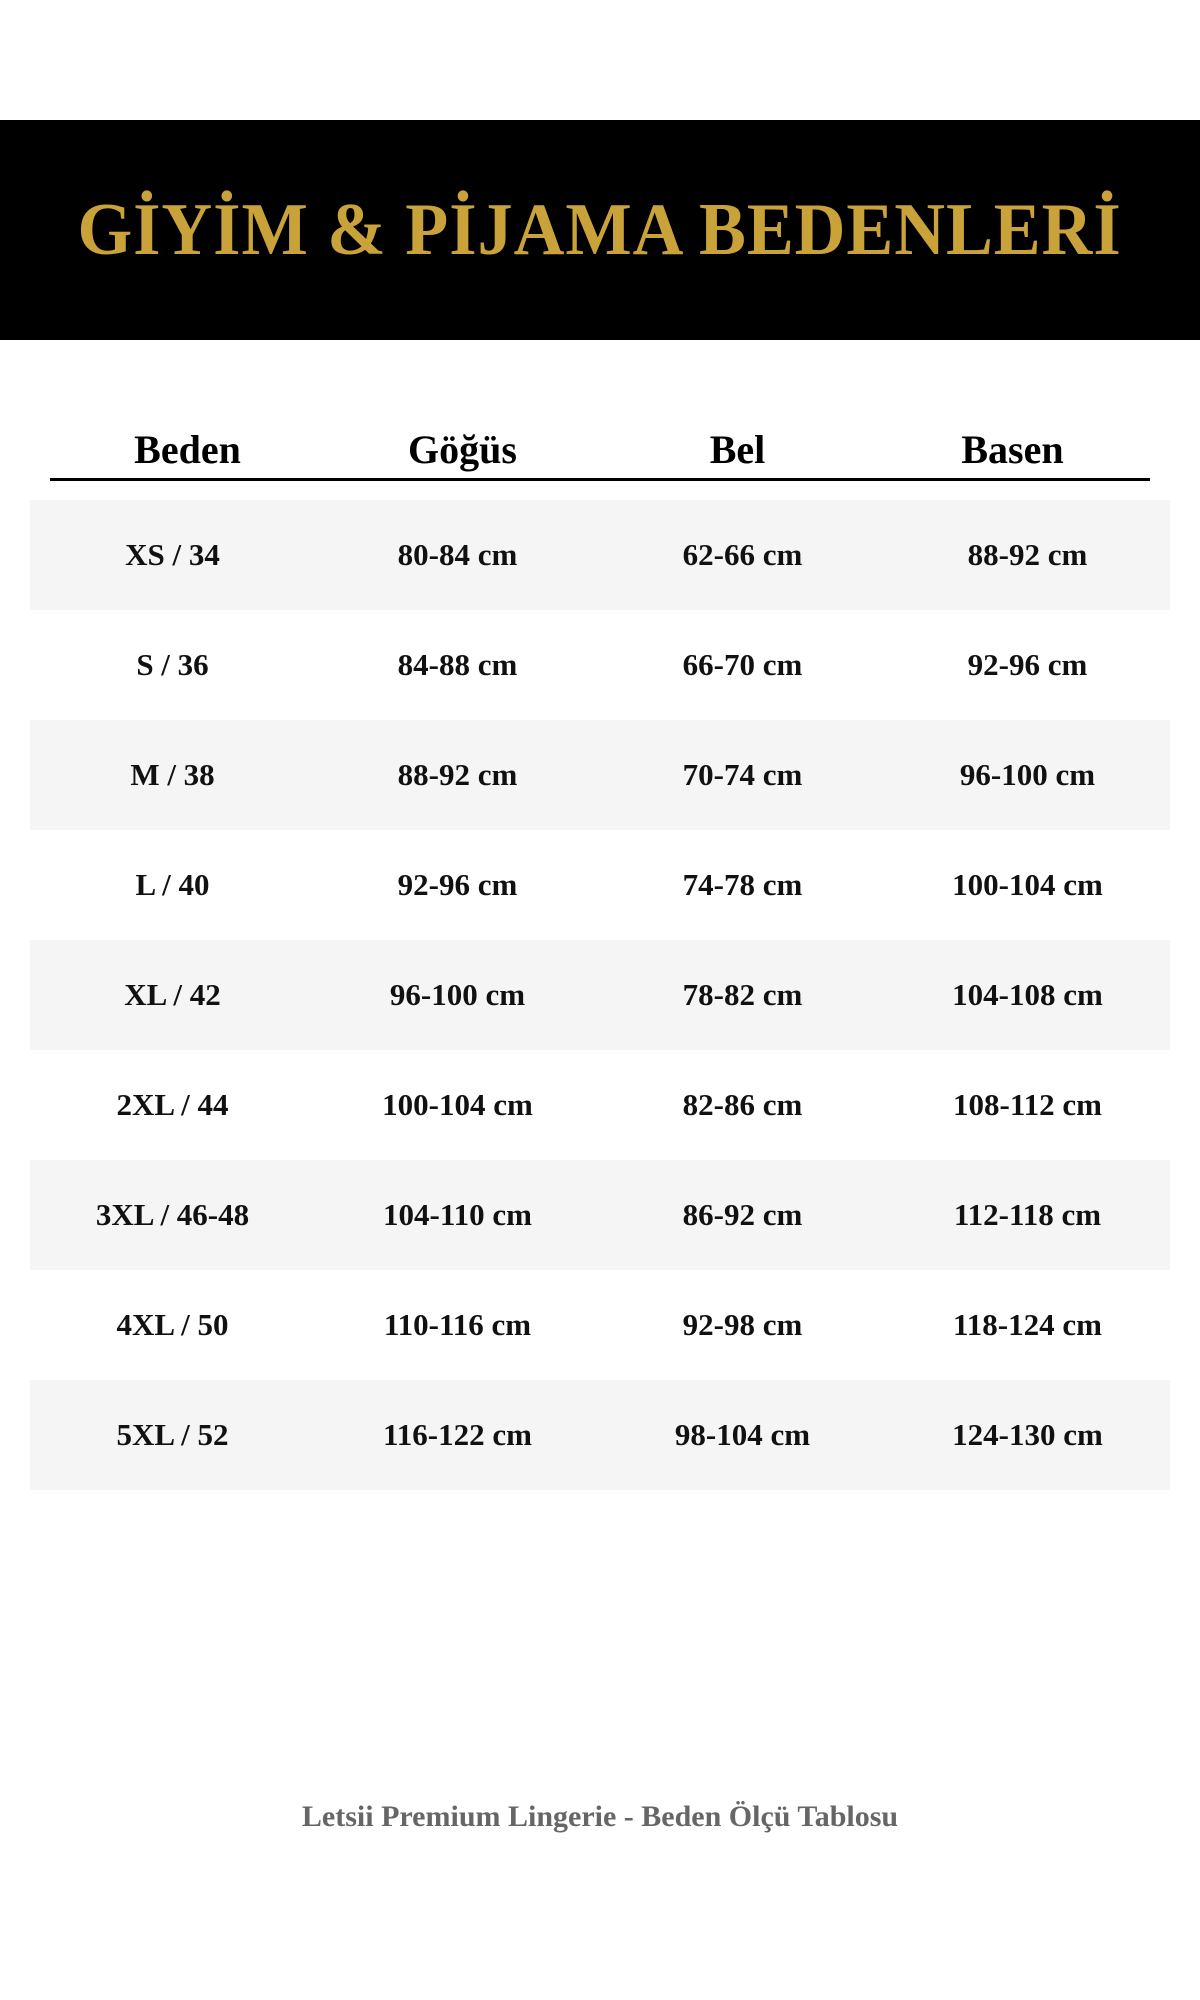 The image size is (1200, 2000). What do you see at coordinates (742, 1104) in the screenshot?
I see `cell-waist: 82-86 cm` at bounding box center [742, 1104].